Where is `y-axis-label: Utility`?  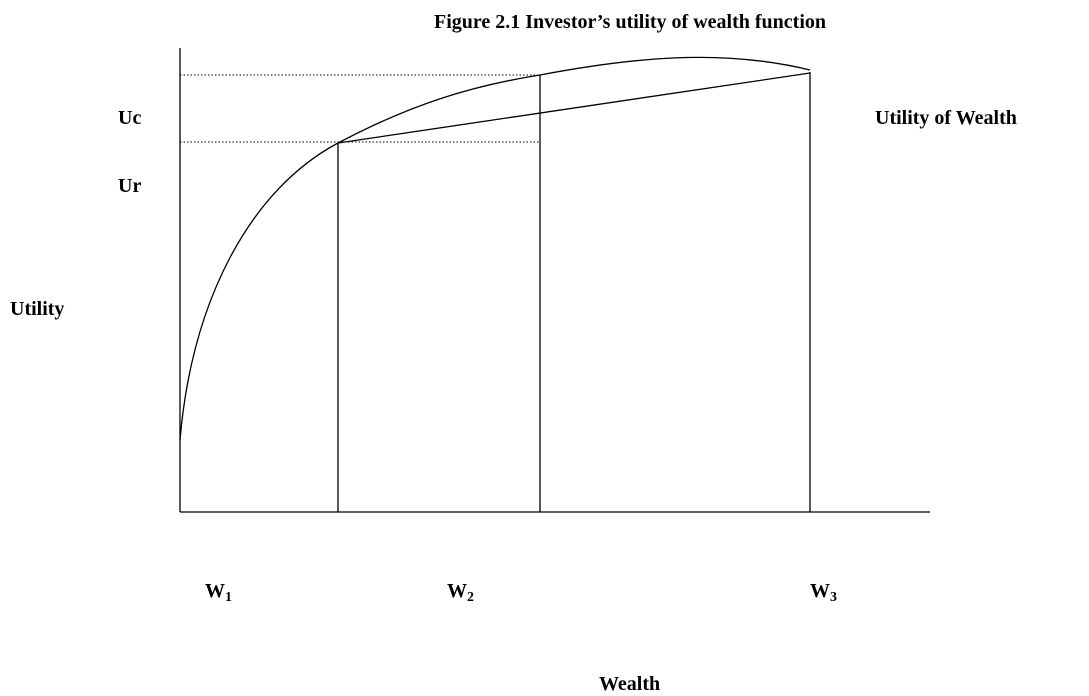
y-axis-label: Utility is located at coordinates (37, 309).